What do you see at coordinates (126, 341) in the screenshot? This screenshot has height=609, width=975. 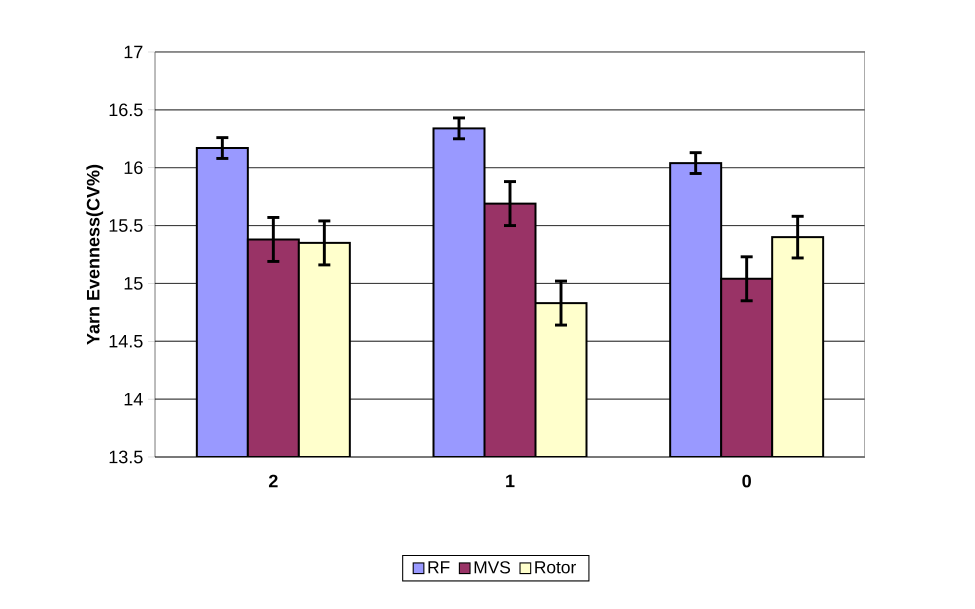 I see `y-tick-label: 14.5` at bounding box center [126, 341].